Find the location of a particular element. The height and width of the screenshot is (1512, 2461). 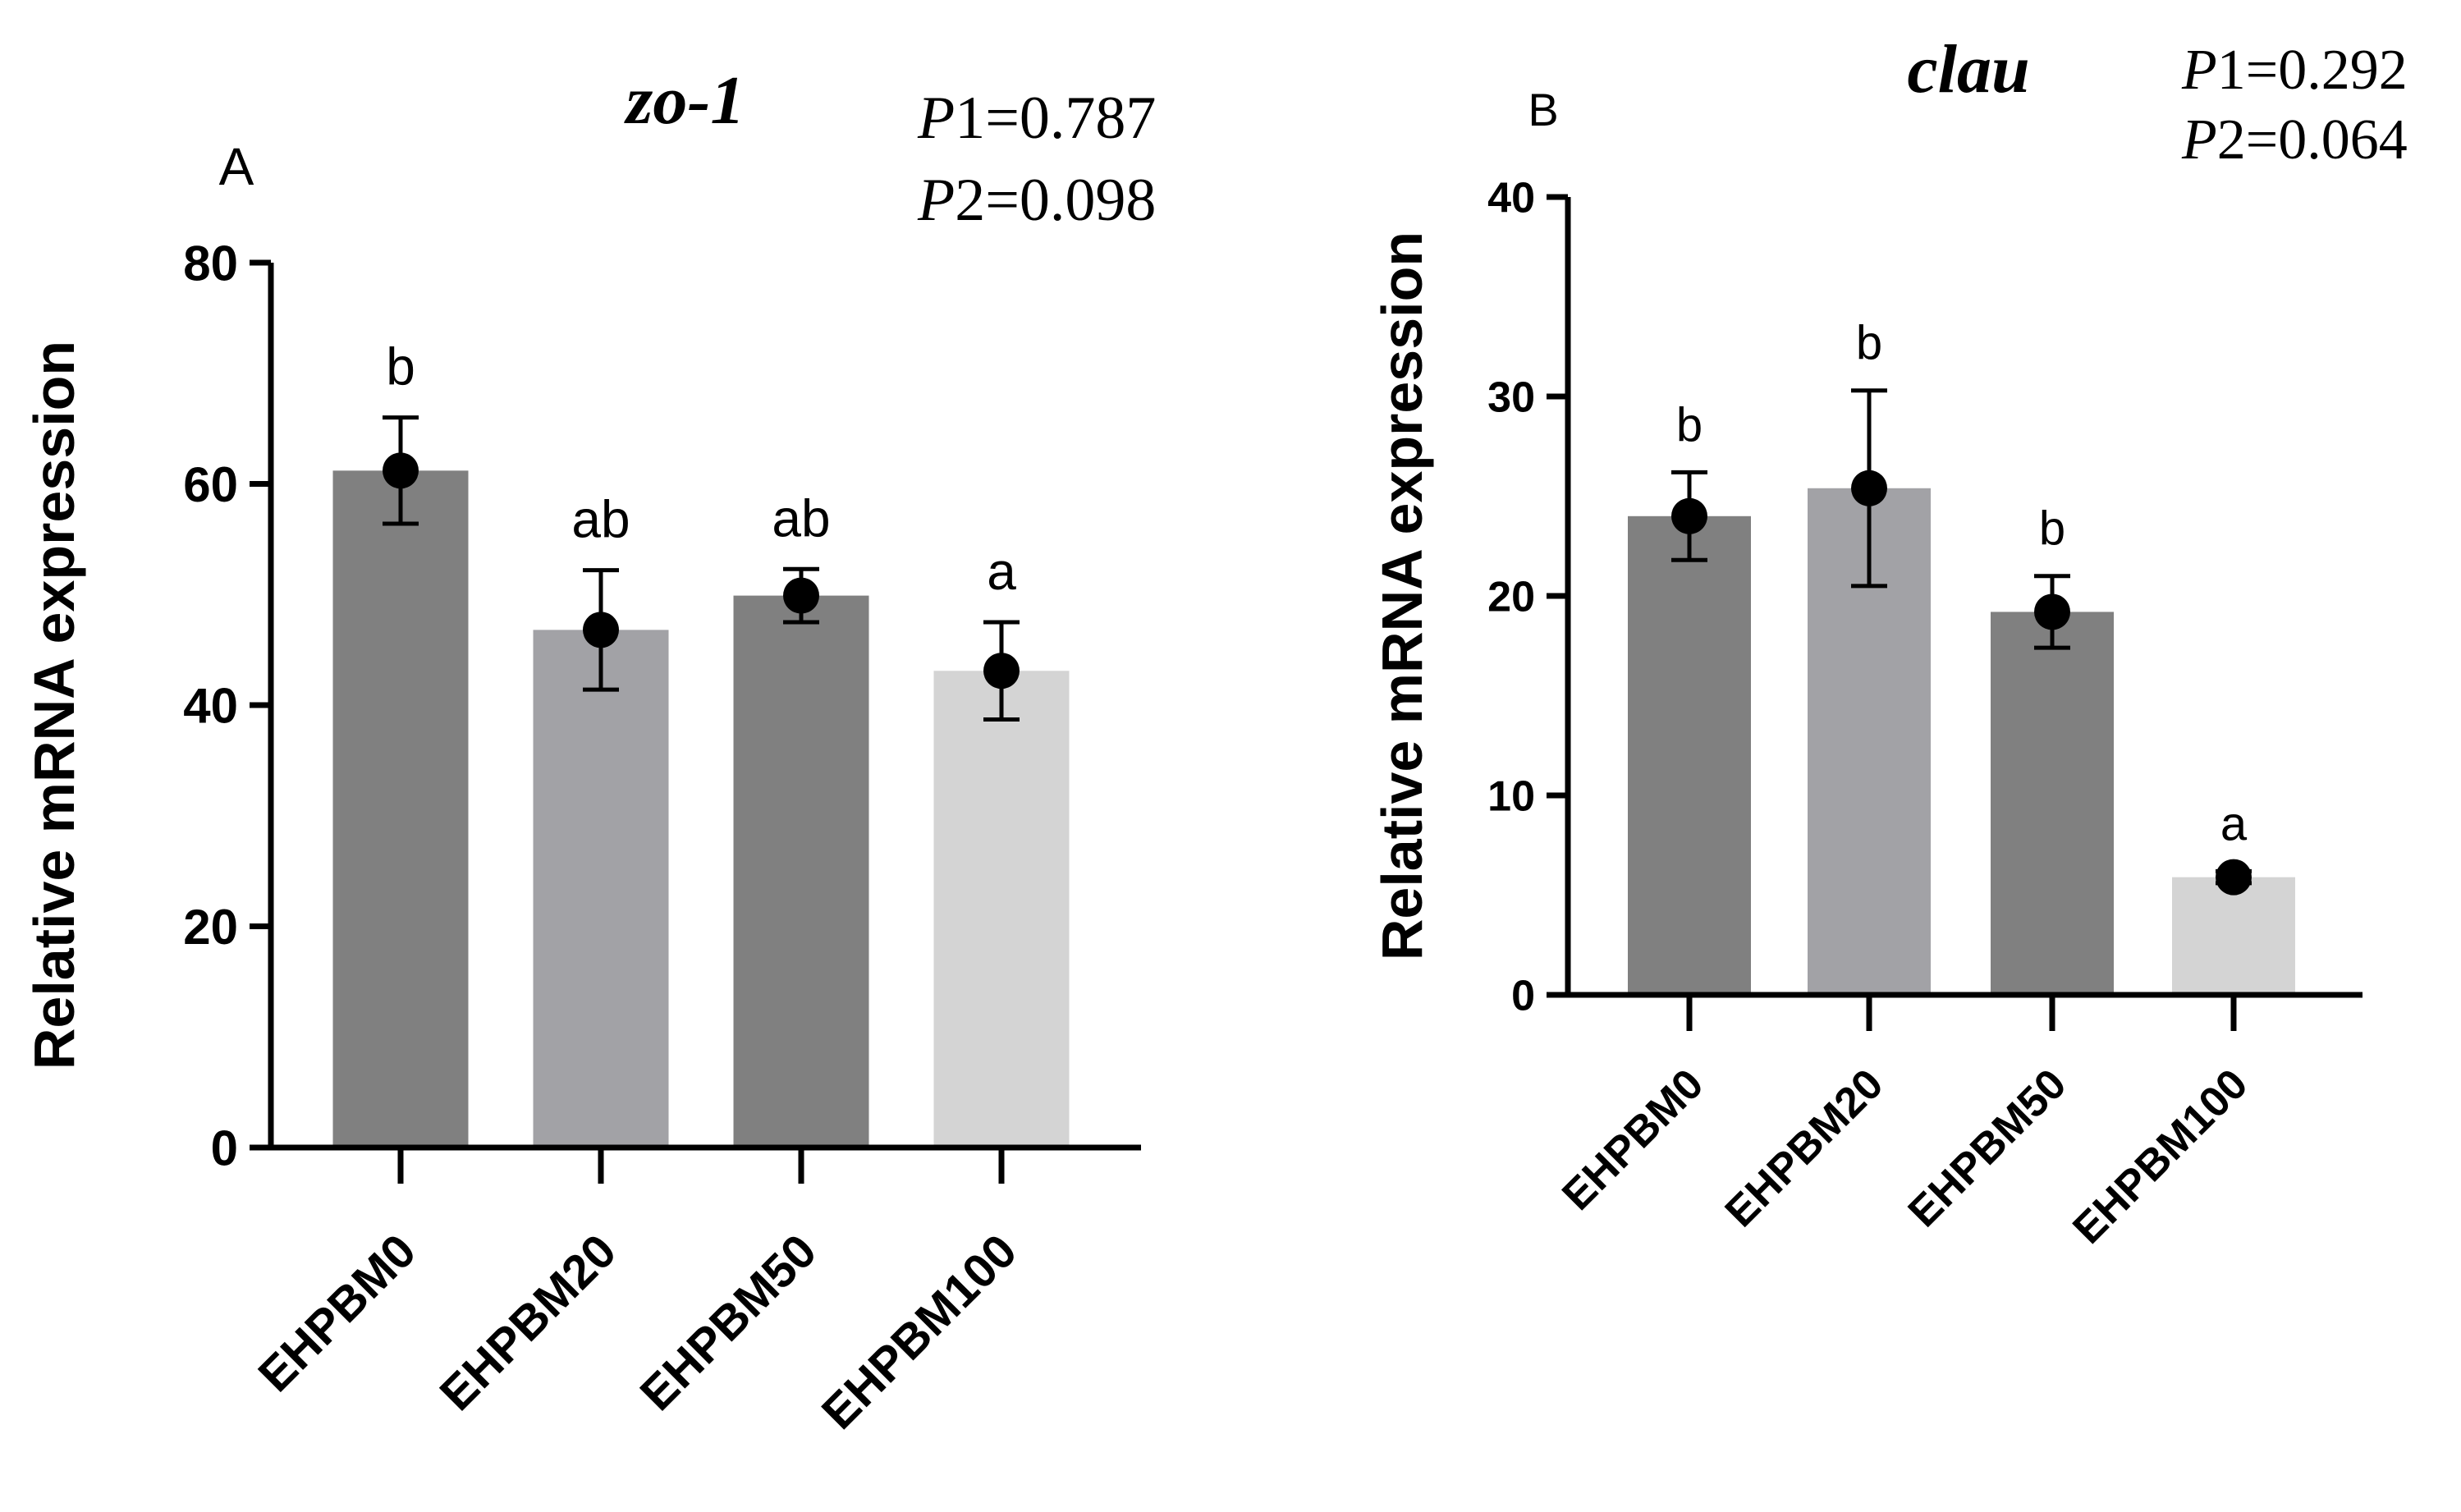

p-value-text: 1=0.787 is located at coordinates (1055, 118).